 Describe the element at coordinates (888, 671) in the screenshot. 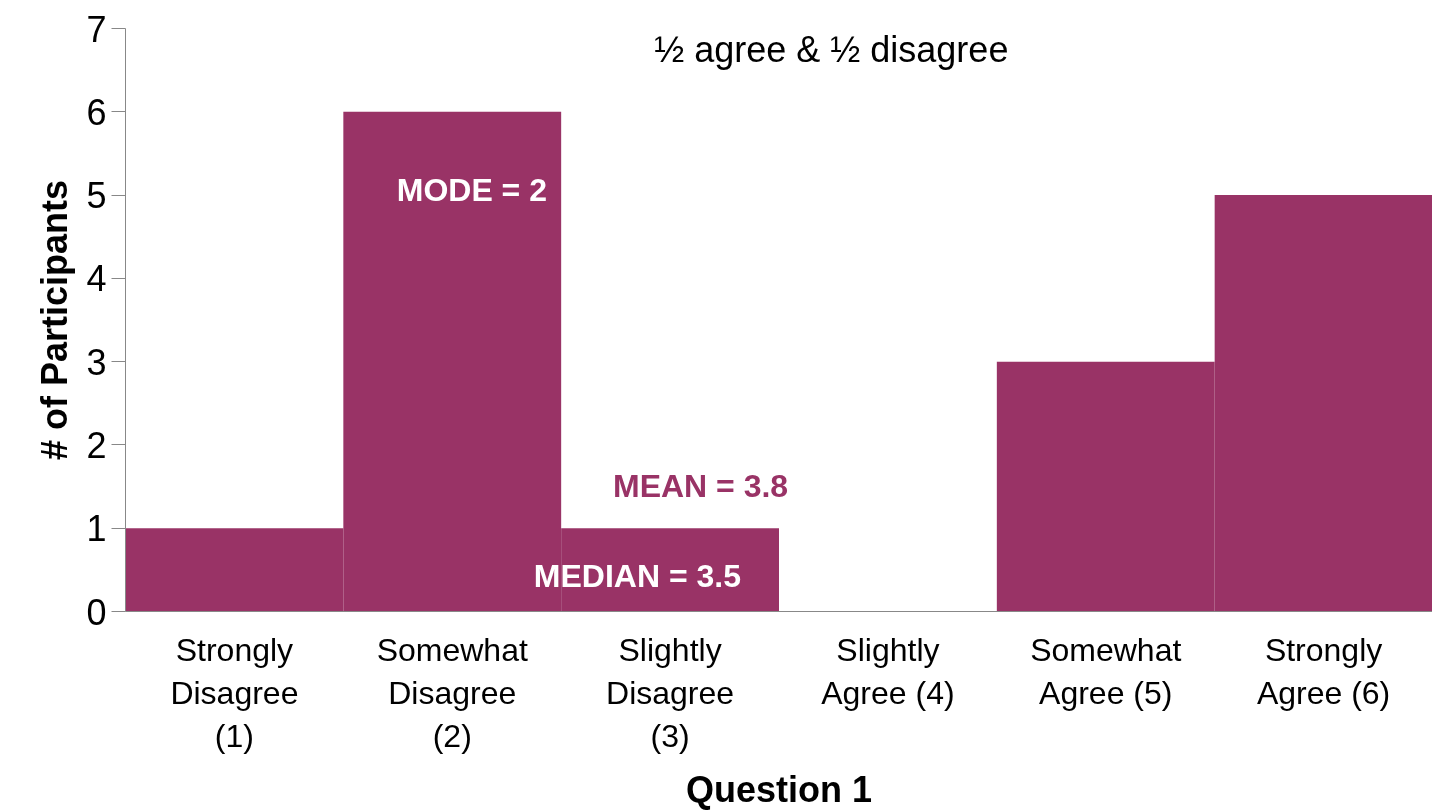

I see `x-tick-label: Slightly Agree (4)` at that location.